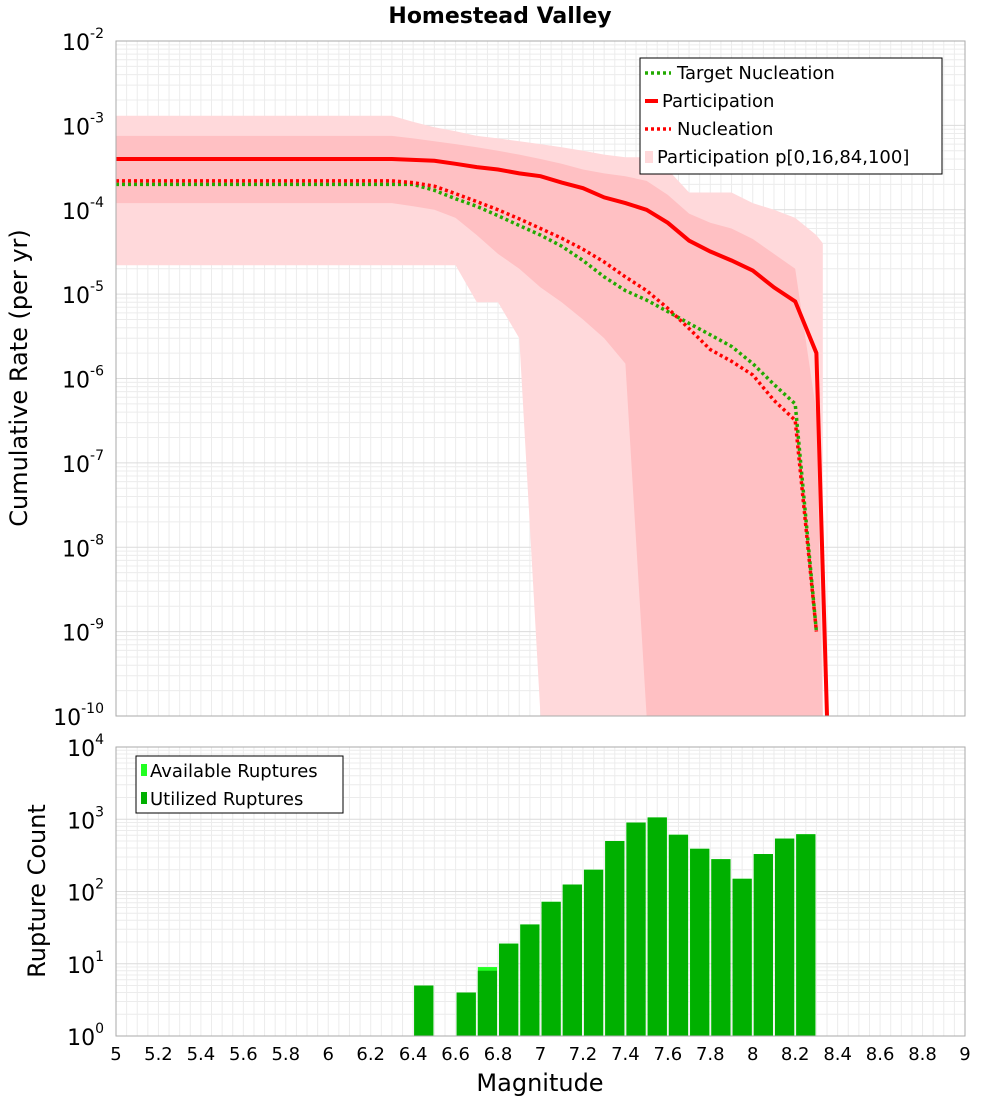  What do you see at coordinates (539, 1083) in the screenshot?
I see `x-axis-label: Magnitude` at bounding box center [539, 1083].